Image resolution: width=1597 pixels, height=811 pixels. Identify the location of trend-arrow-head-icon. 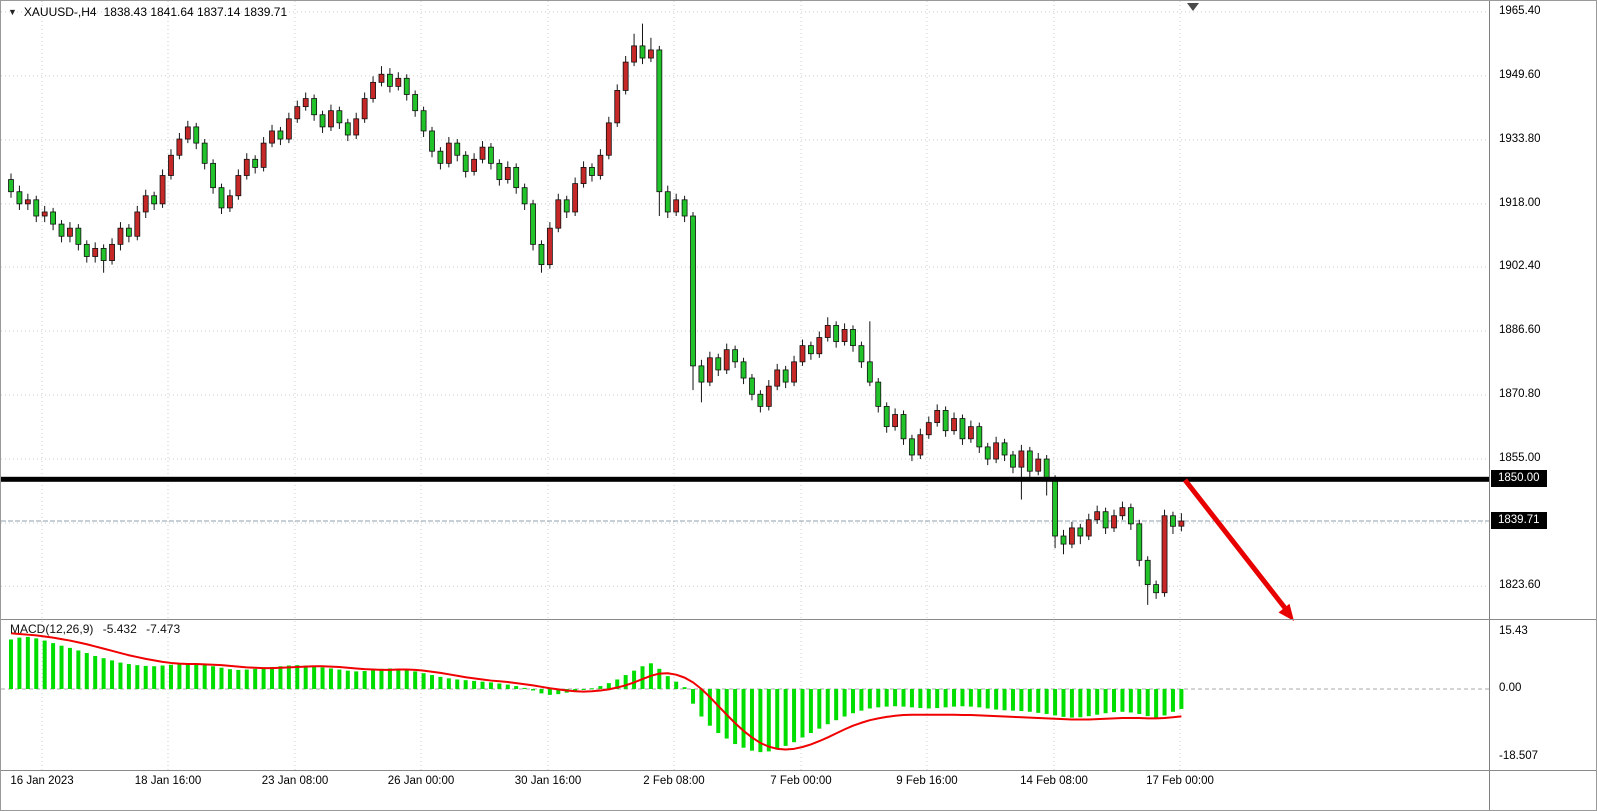
(1286, 612).